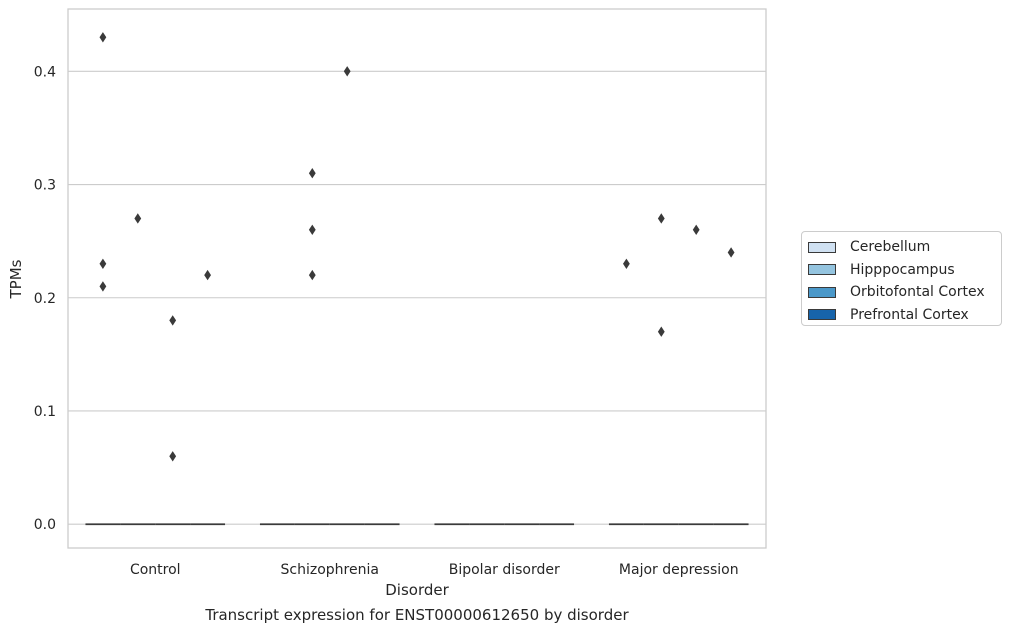 The height and width of the screenshot is (634, 1014). What do you see at coordinates (155, 570) in the screenshot?
I see `x-tick-label: Control` at bounding box center [155, 570].